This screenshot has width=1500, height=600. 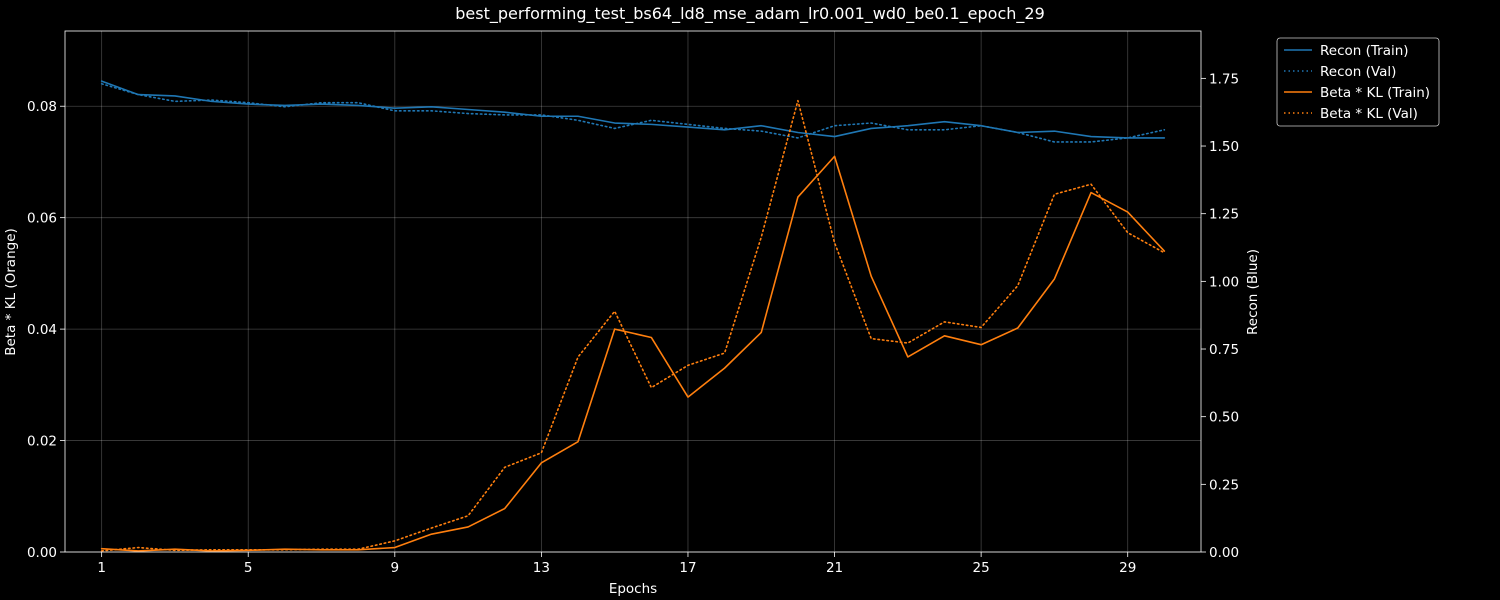 What do you see at coordinates (1224, 282) in the screenshot?
I see `y-tick-label-right: 1.00` at bounding box center [1224, 282].